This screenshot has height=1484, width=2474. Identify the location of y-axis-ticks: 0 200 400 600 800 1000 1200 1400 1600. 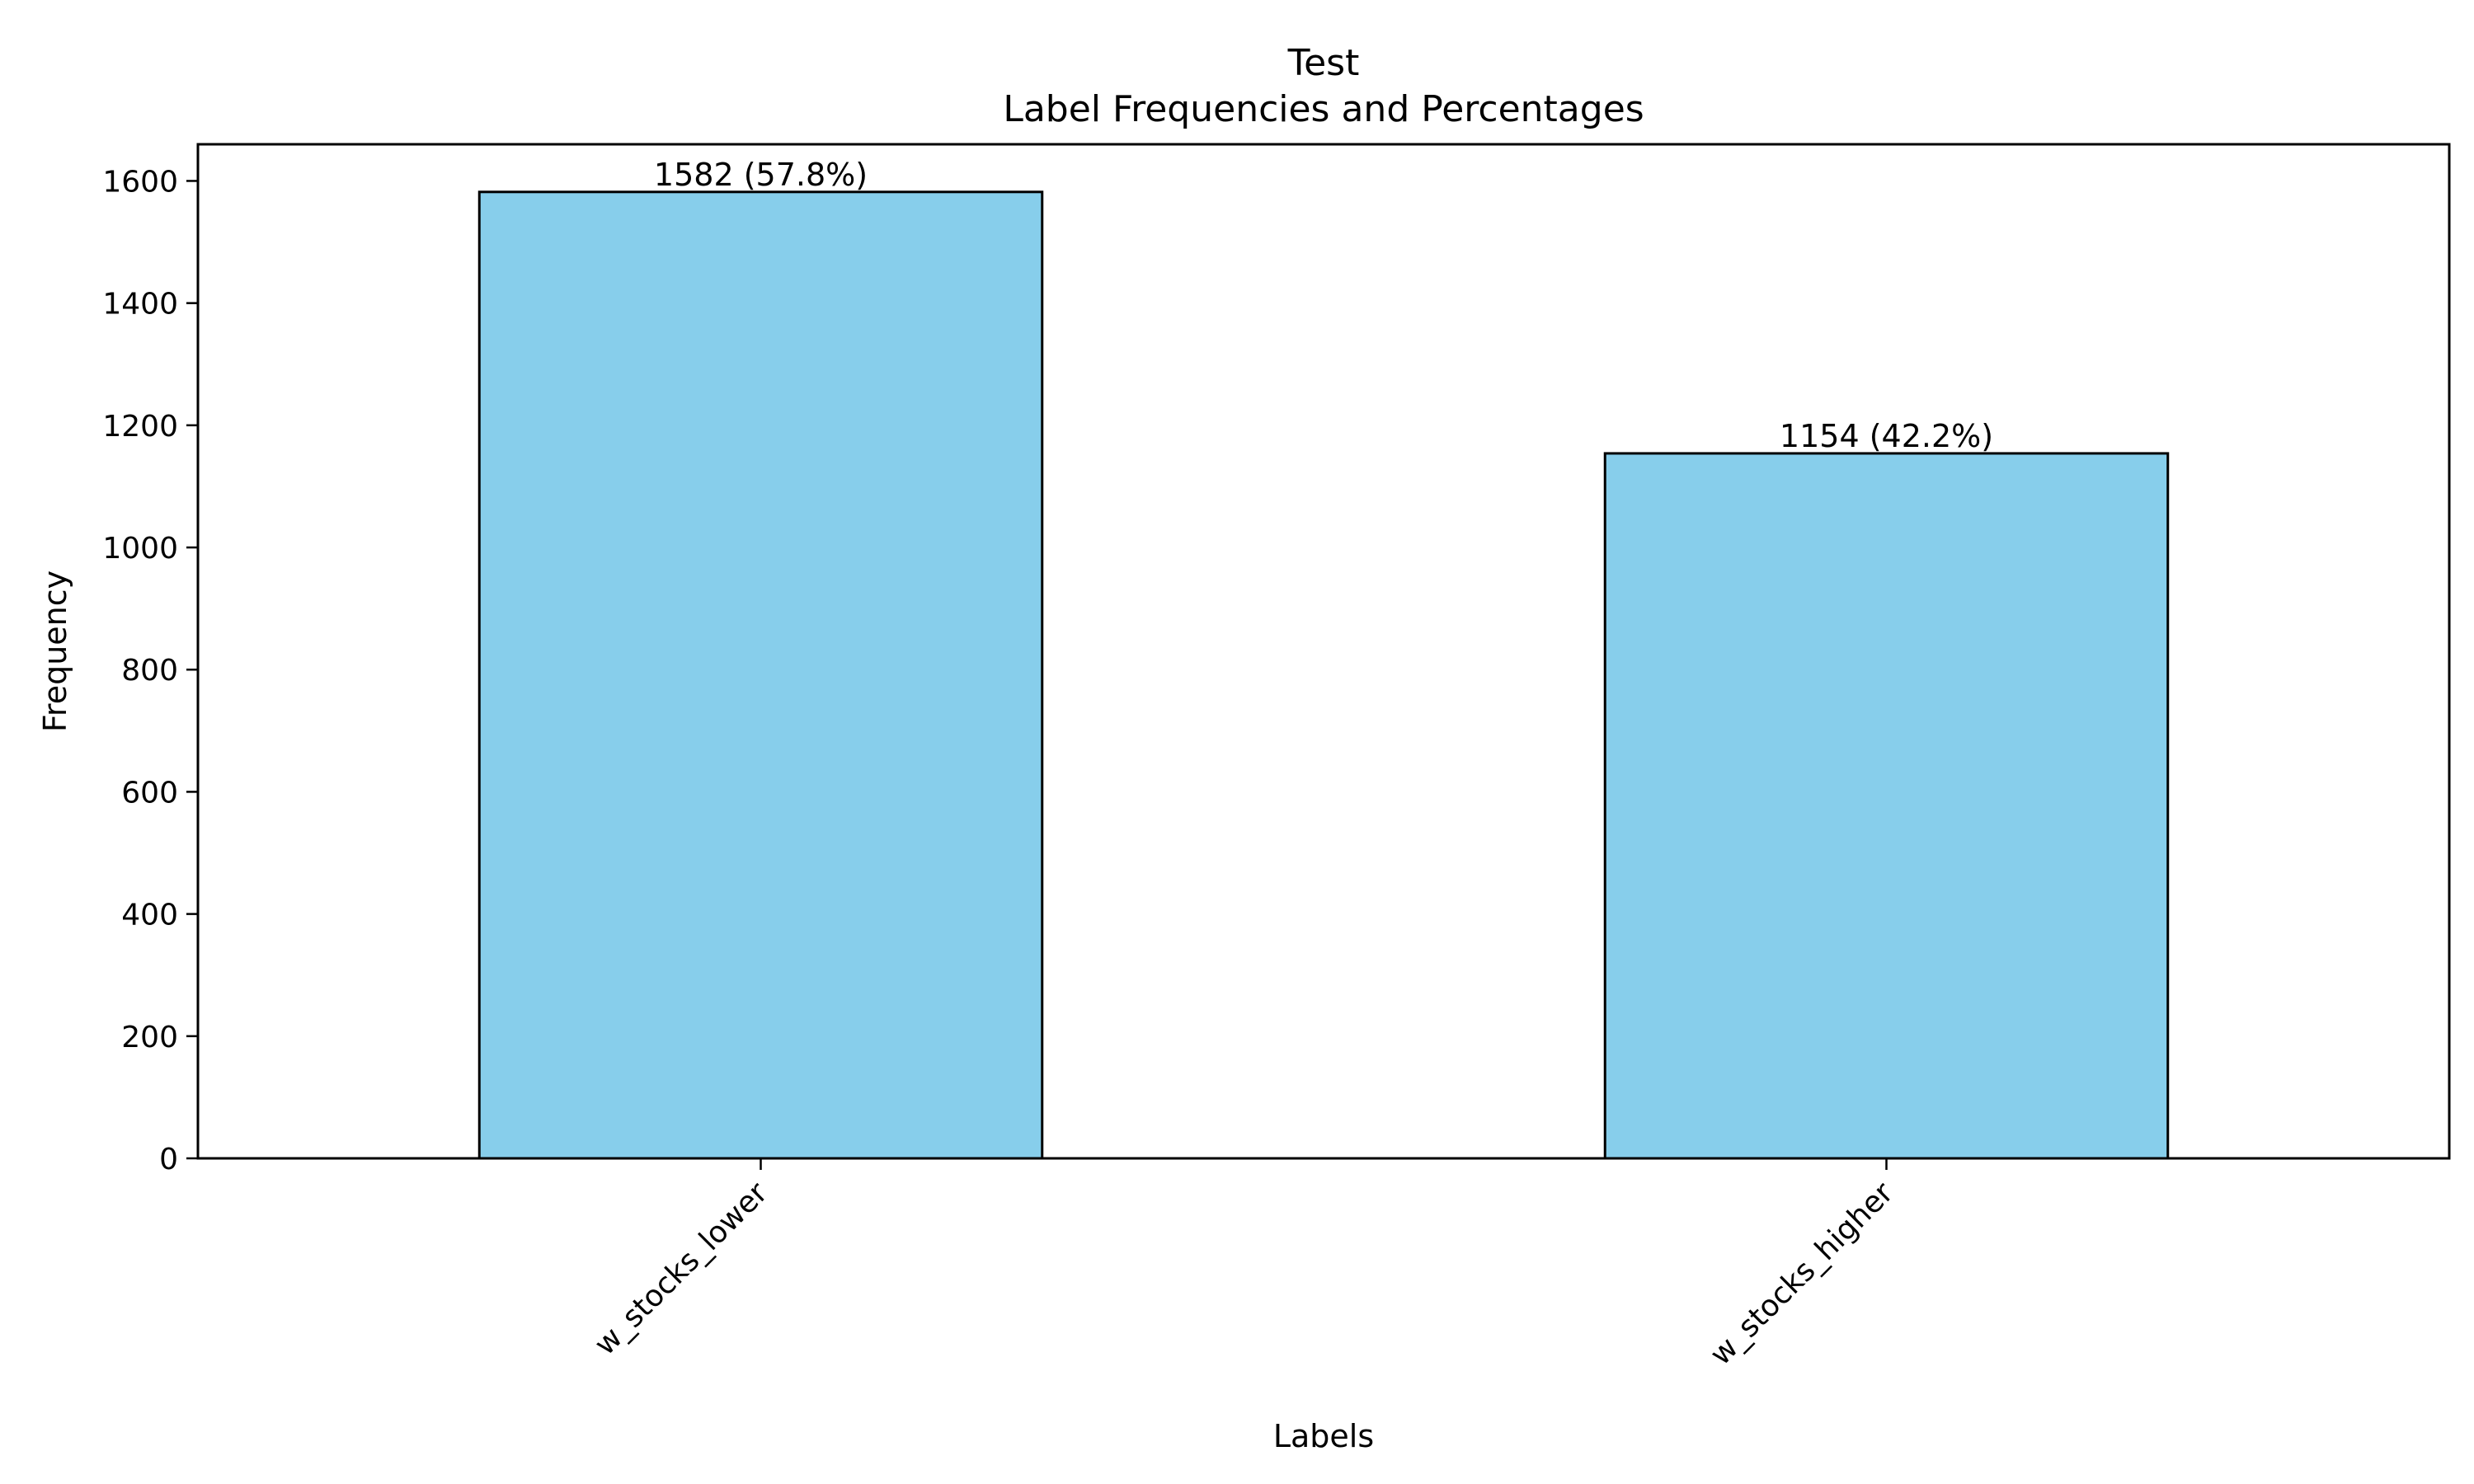
(150, 670).